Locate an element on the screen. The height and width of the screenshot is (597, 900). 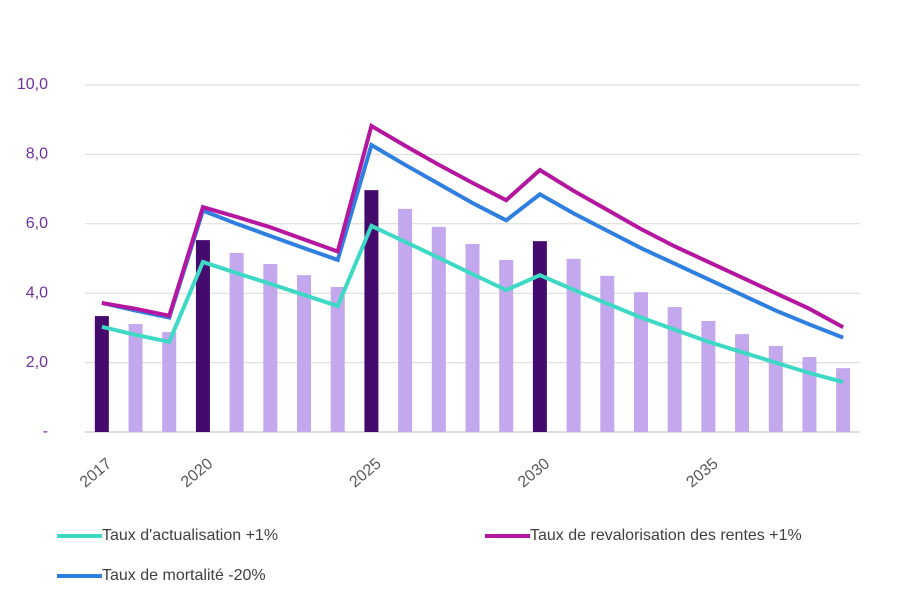
x-tick-label: 2025 is located at coordinates (366, 473).